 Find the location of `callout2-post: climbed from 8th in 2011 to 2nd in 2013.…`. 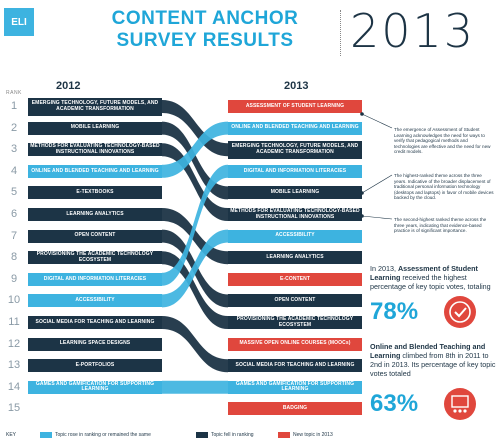

callout2-post: climbed from 8th in 2011 to 2nd in 2013.… is located at coordinates (433, 364).